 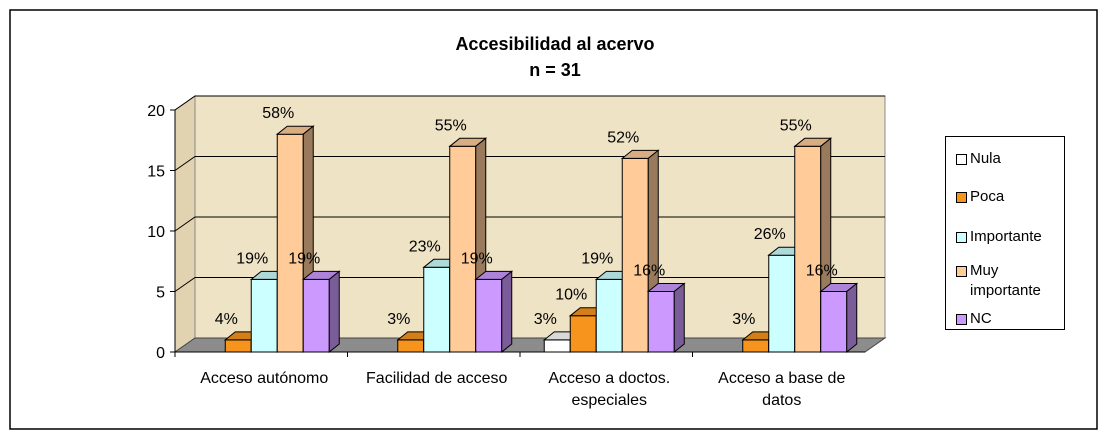 I want to click on data-label: 10%, so click(x=571, y=295).